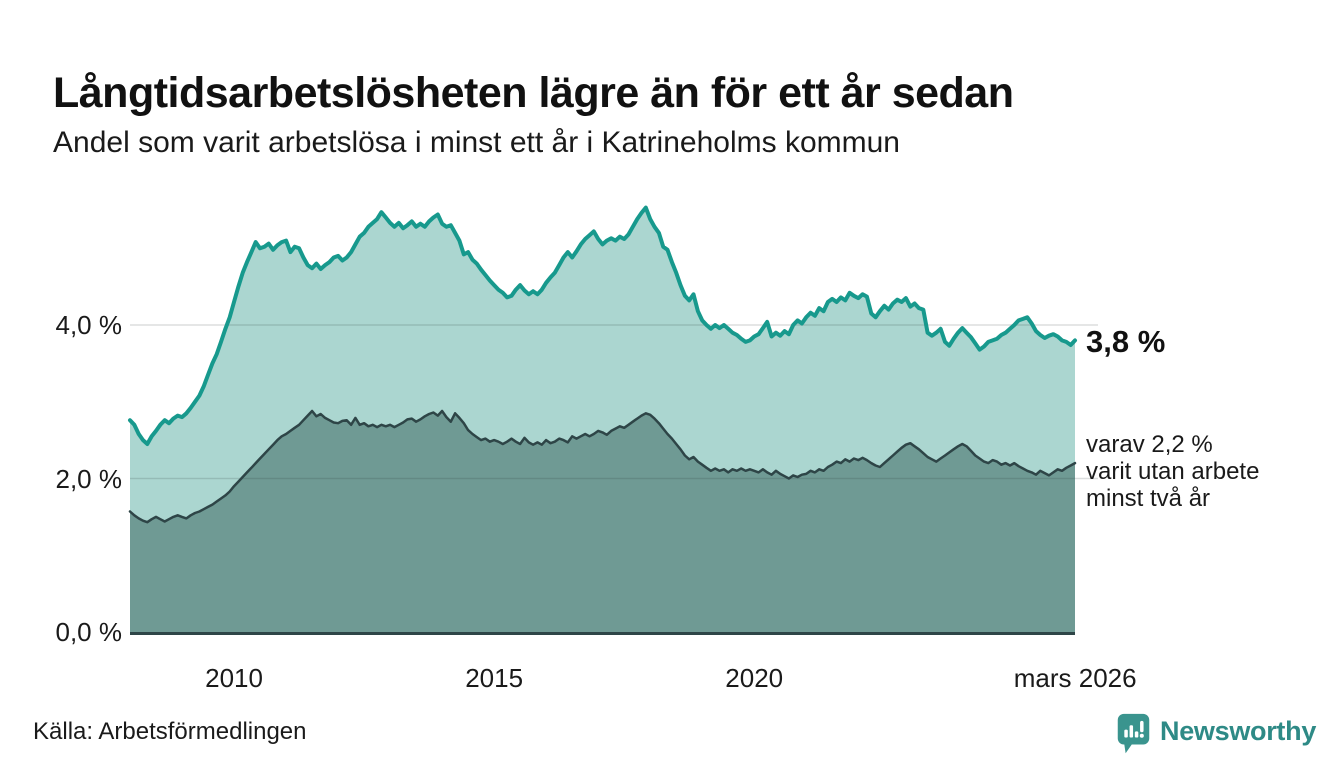 This screenshot has height=780, width=1340. Describe the element at coordinates (494, 678) in the screenshot. I see `x-tick-label: 2015` at that location.